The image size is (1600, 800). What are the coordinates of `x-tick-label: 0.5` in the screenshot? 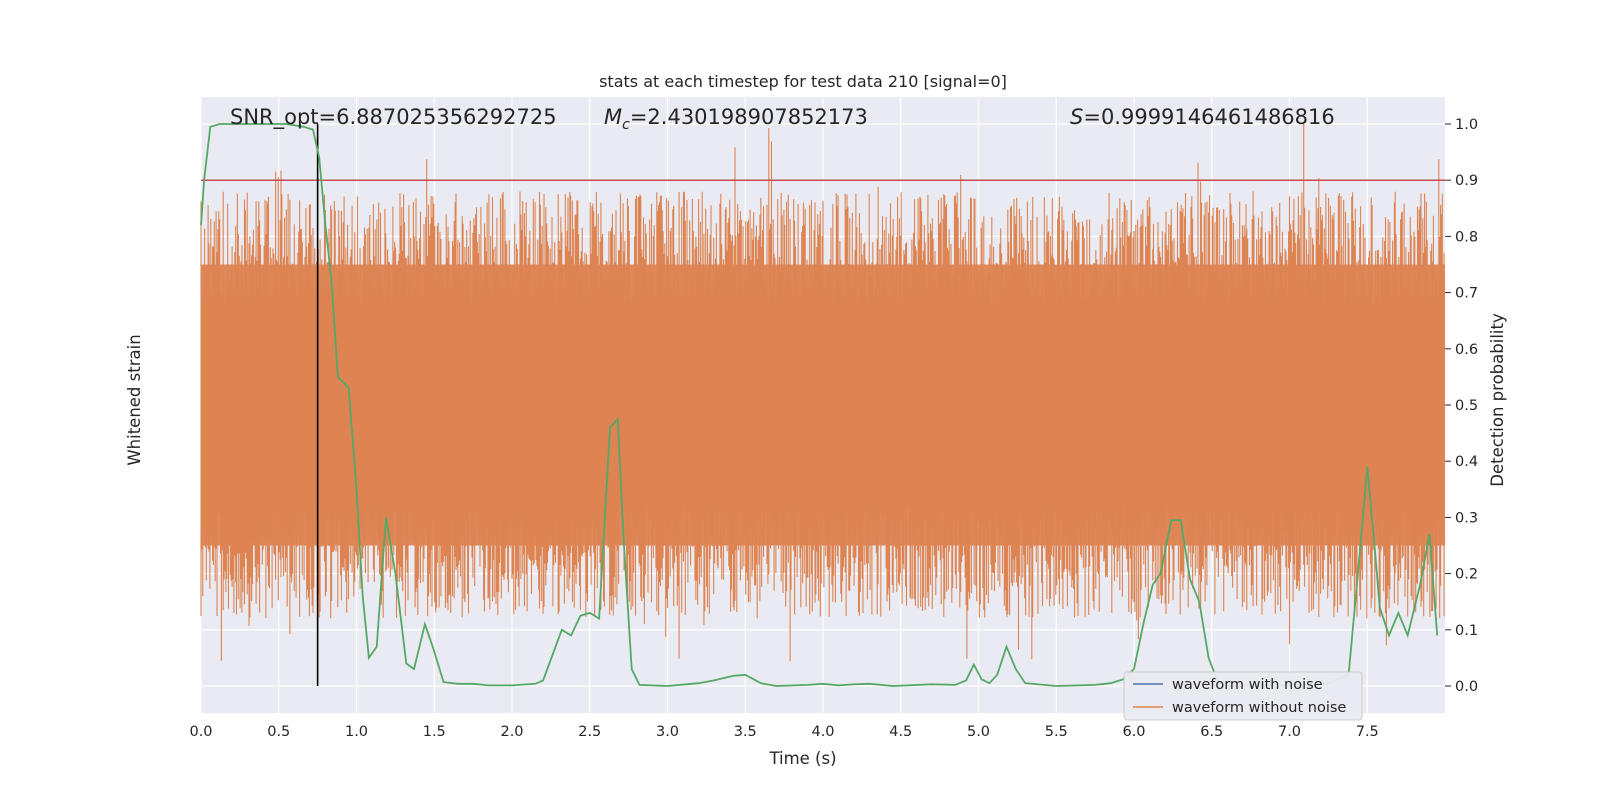 It's located at (278, 732).